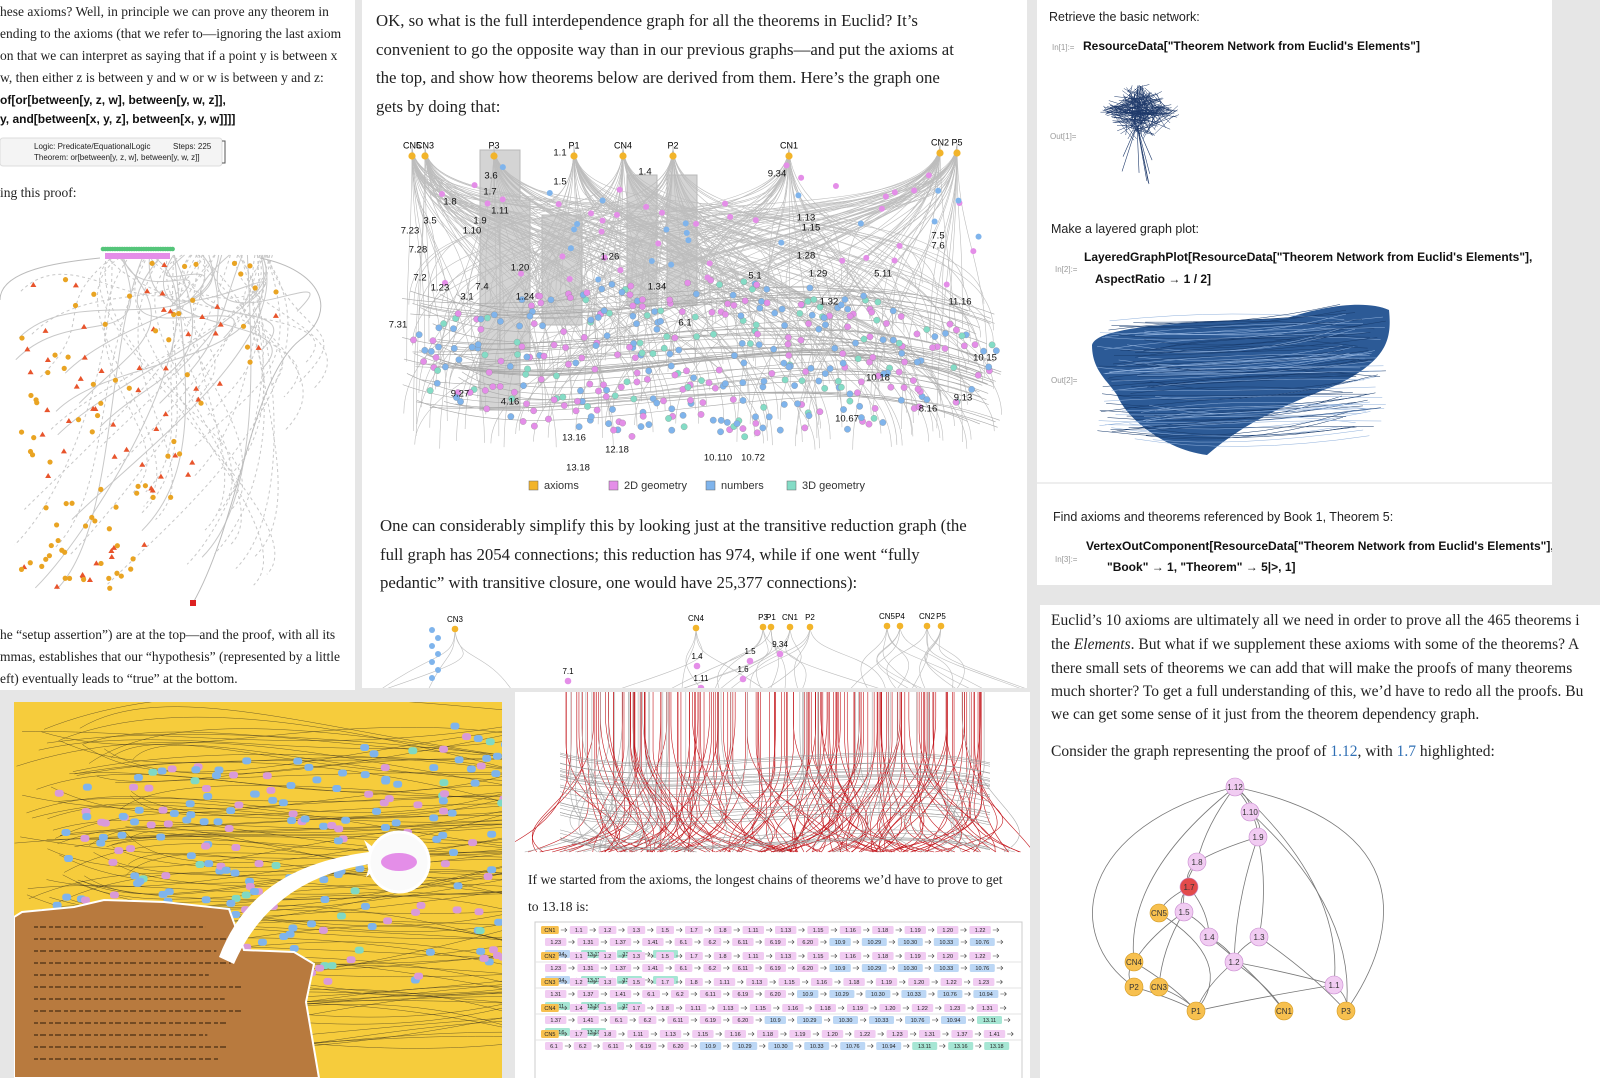 Image resolution: width=1600 pixels, height=1078 pixels. Describe the element at coordinates (665, 931) in the screenshot. I see `chain-label: 1.5` at that location.